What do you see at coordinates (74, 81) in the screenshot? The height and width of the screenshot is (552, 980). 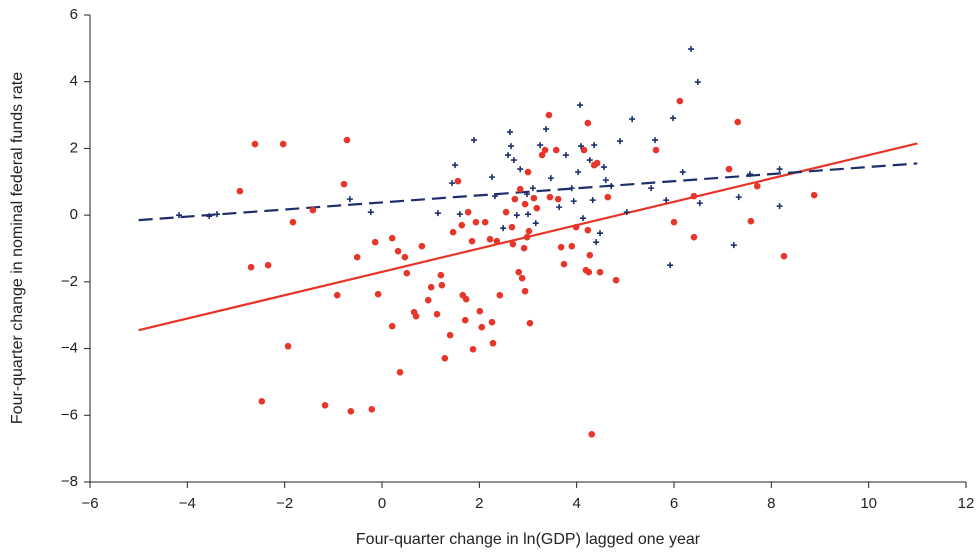 I see `y-tick-label: 4` at bounding box center [74, 81].